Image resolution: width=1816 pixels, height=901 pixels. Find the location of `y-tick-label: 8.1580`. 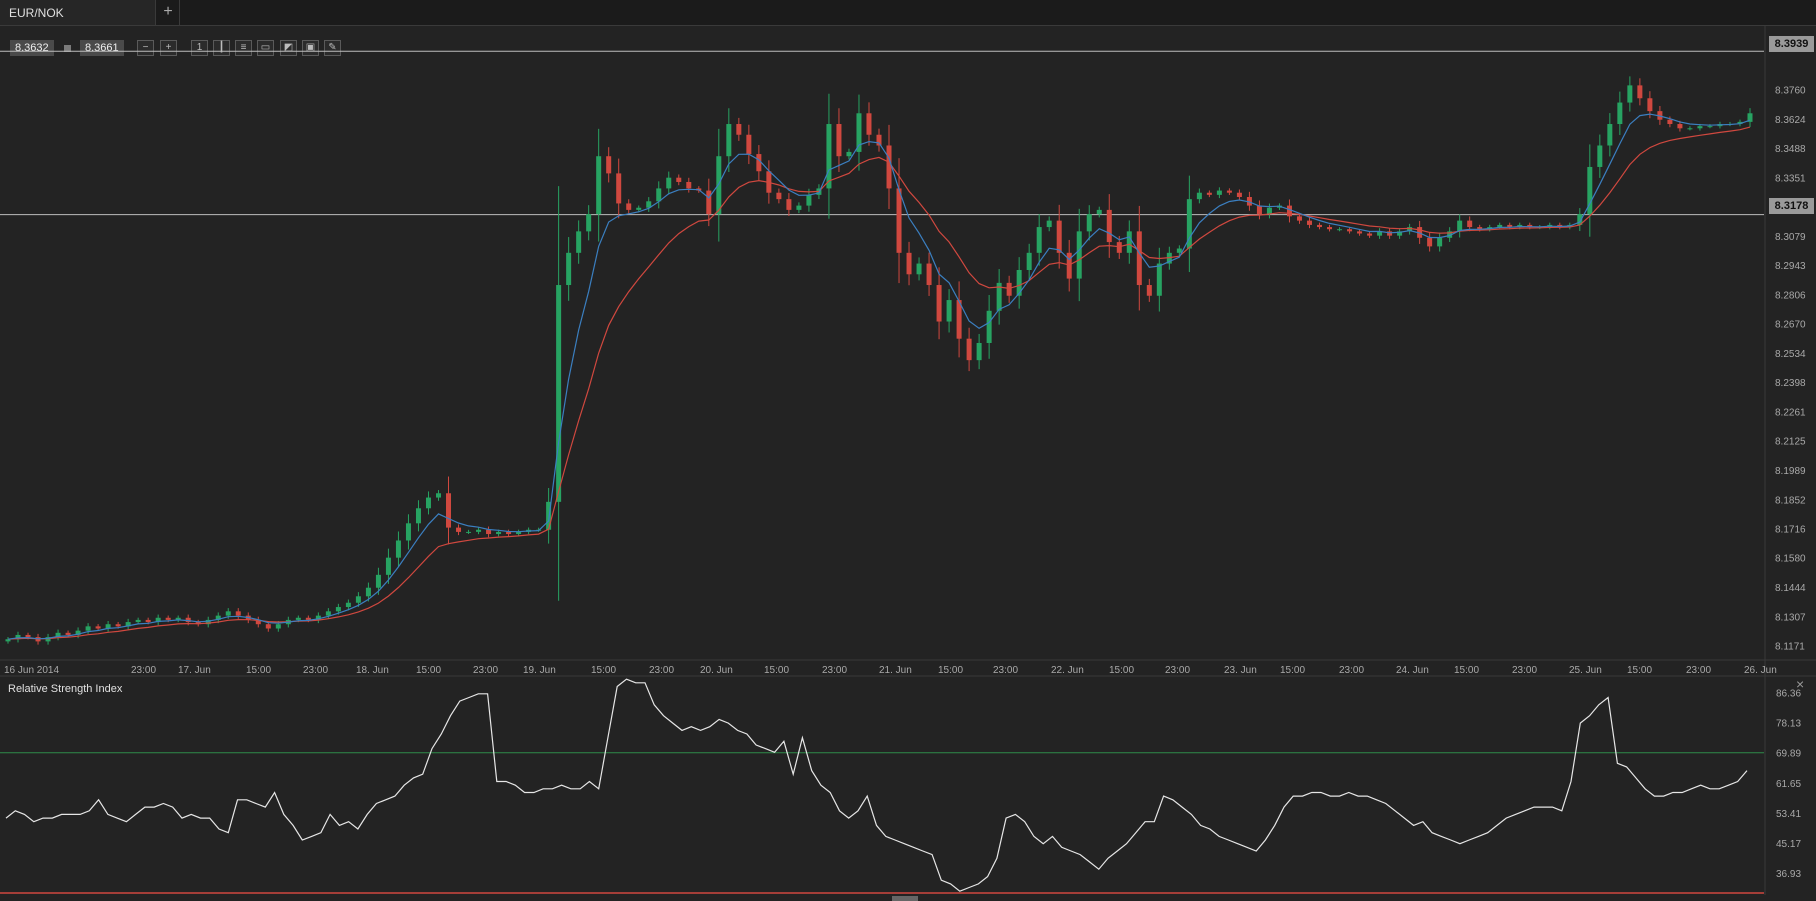

y-tick-label: 8.1580 is located at coordinates (1790, 559).